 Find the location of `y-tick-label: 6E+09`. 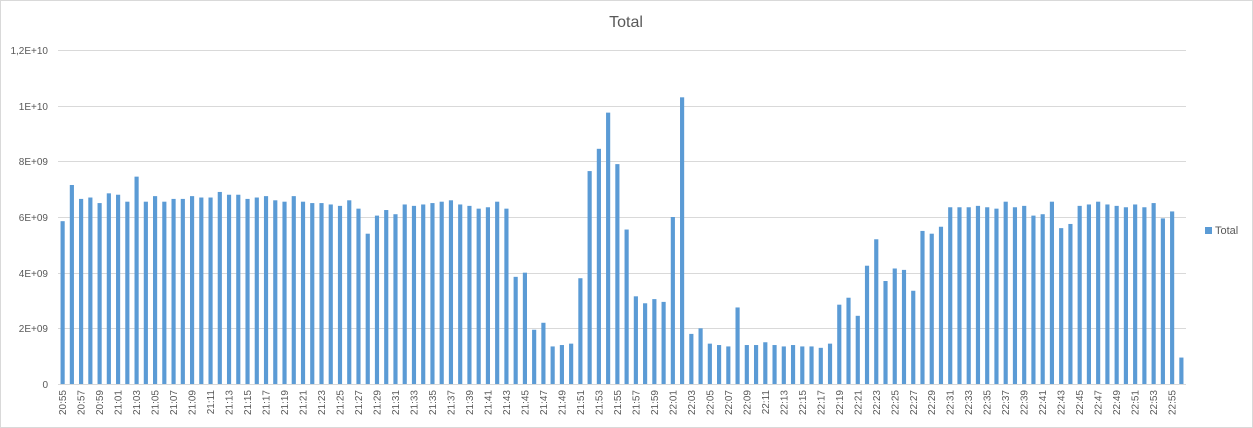

y-tick-label: 6E+09 is located at coordinates (34, 218).